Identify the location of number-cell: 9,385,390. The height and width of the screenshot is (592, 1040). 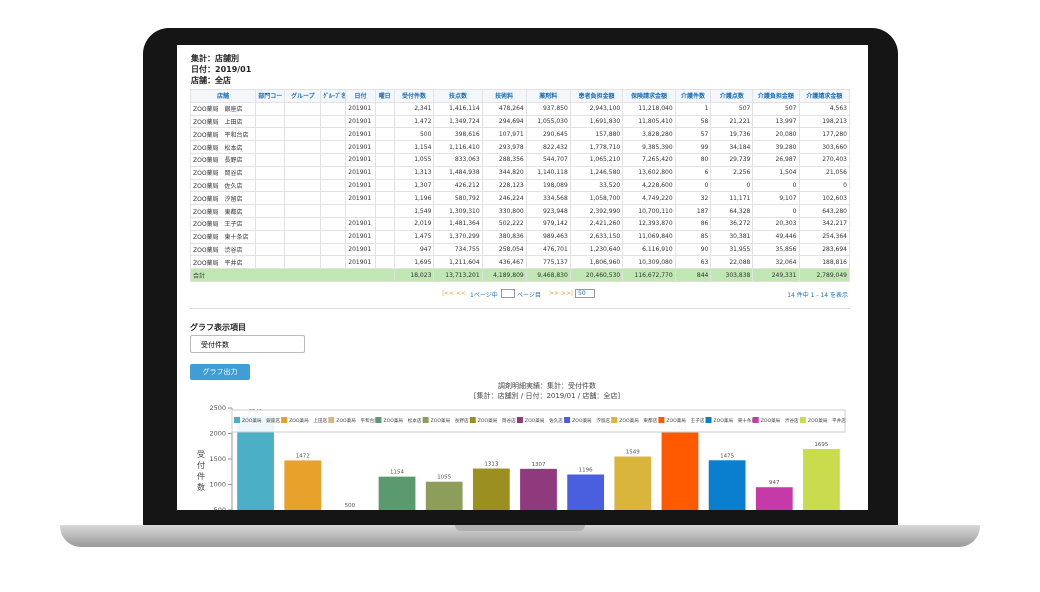
(649, 147).